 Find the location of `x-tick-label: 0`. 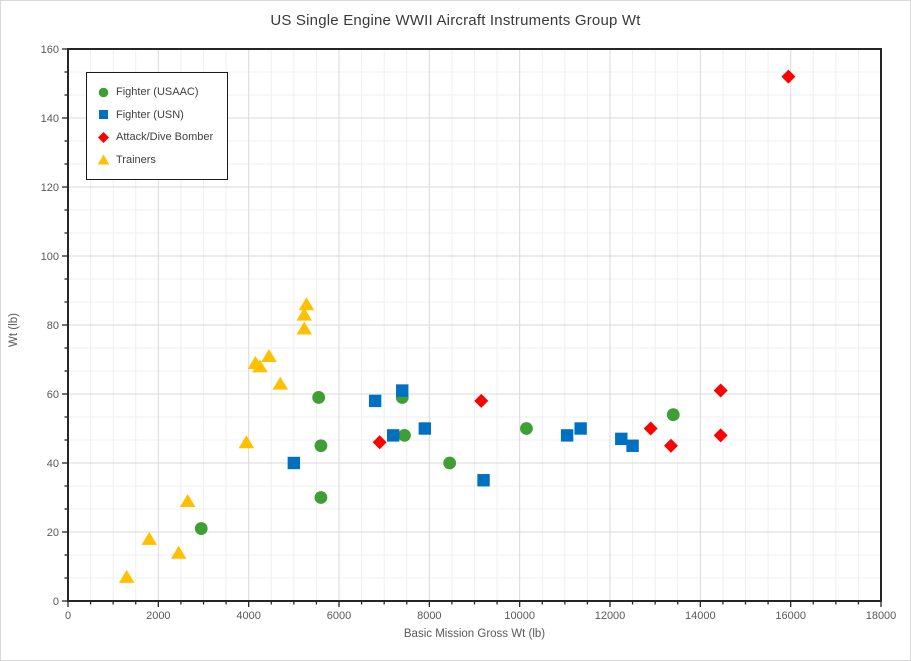

x-tick-label: 0 is located at coordinates (68, 616).